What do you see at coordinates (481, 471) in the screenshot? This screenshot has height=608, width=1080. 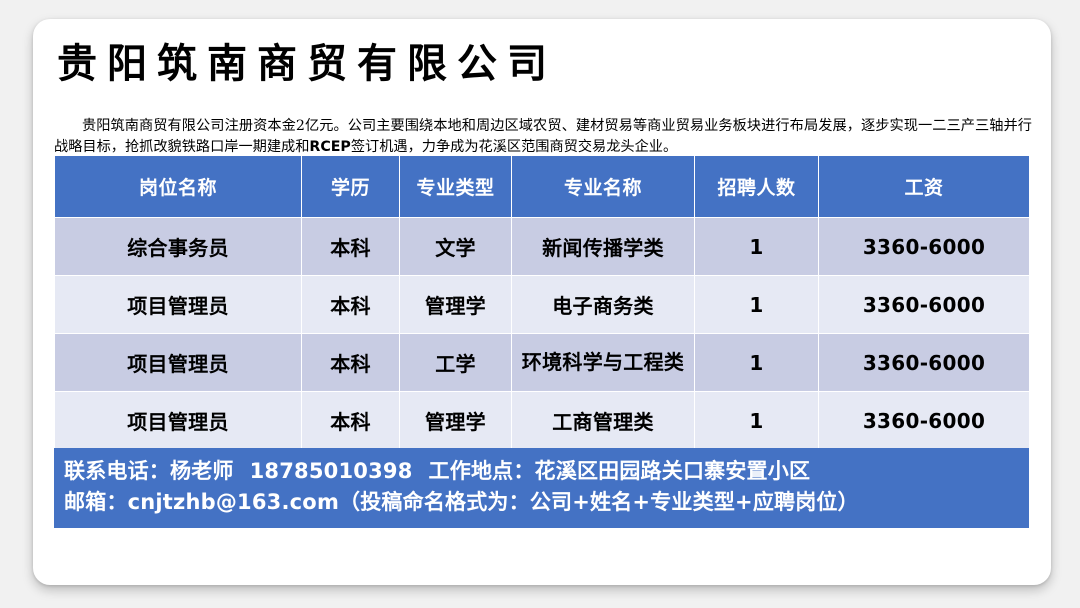 I see `location-label: 工作地点：` at bounding box center [481, 471].